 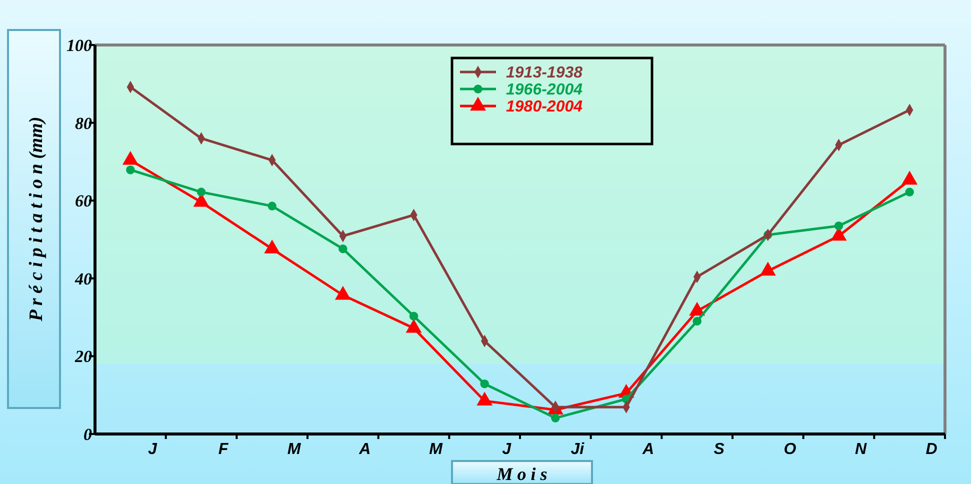 What do you see at coordinates (544, 107) in the screenshot?
I see `legend-label: 1980-2004` at bounding box center [544, 107].